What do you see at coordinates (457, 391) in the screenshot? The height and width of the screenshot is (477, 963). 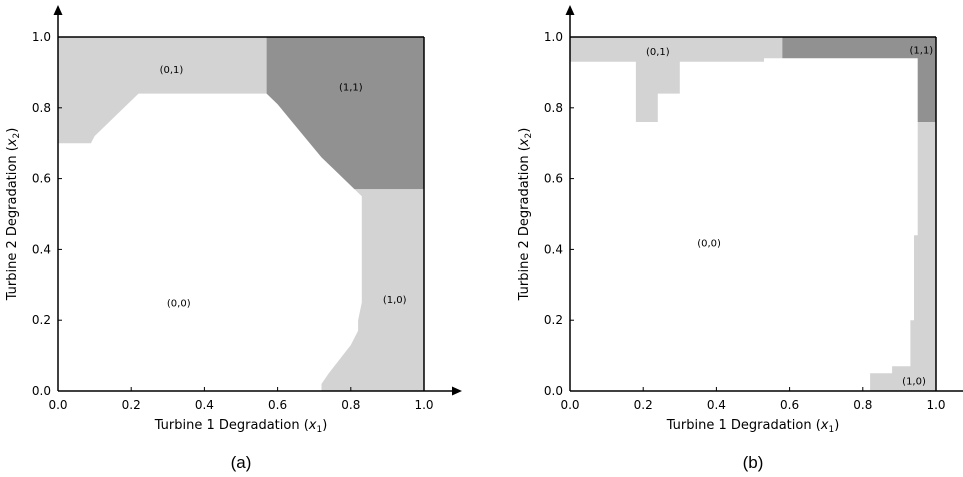 I see `x-axis-arrow-icon` at bounding box center [457, 391].